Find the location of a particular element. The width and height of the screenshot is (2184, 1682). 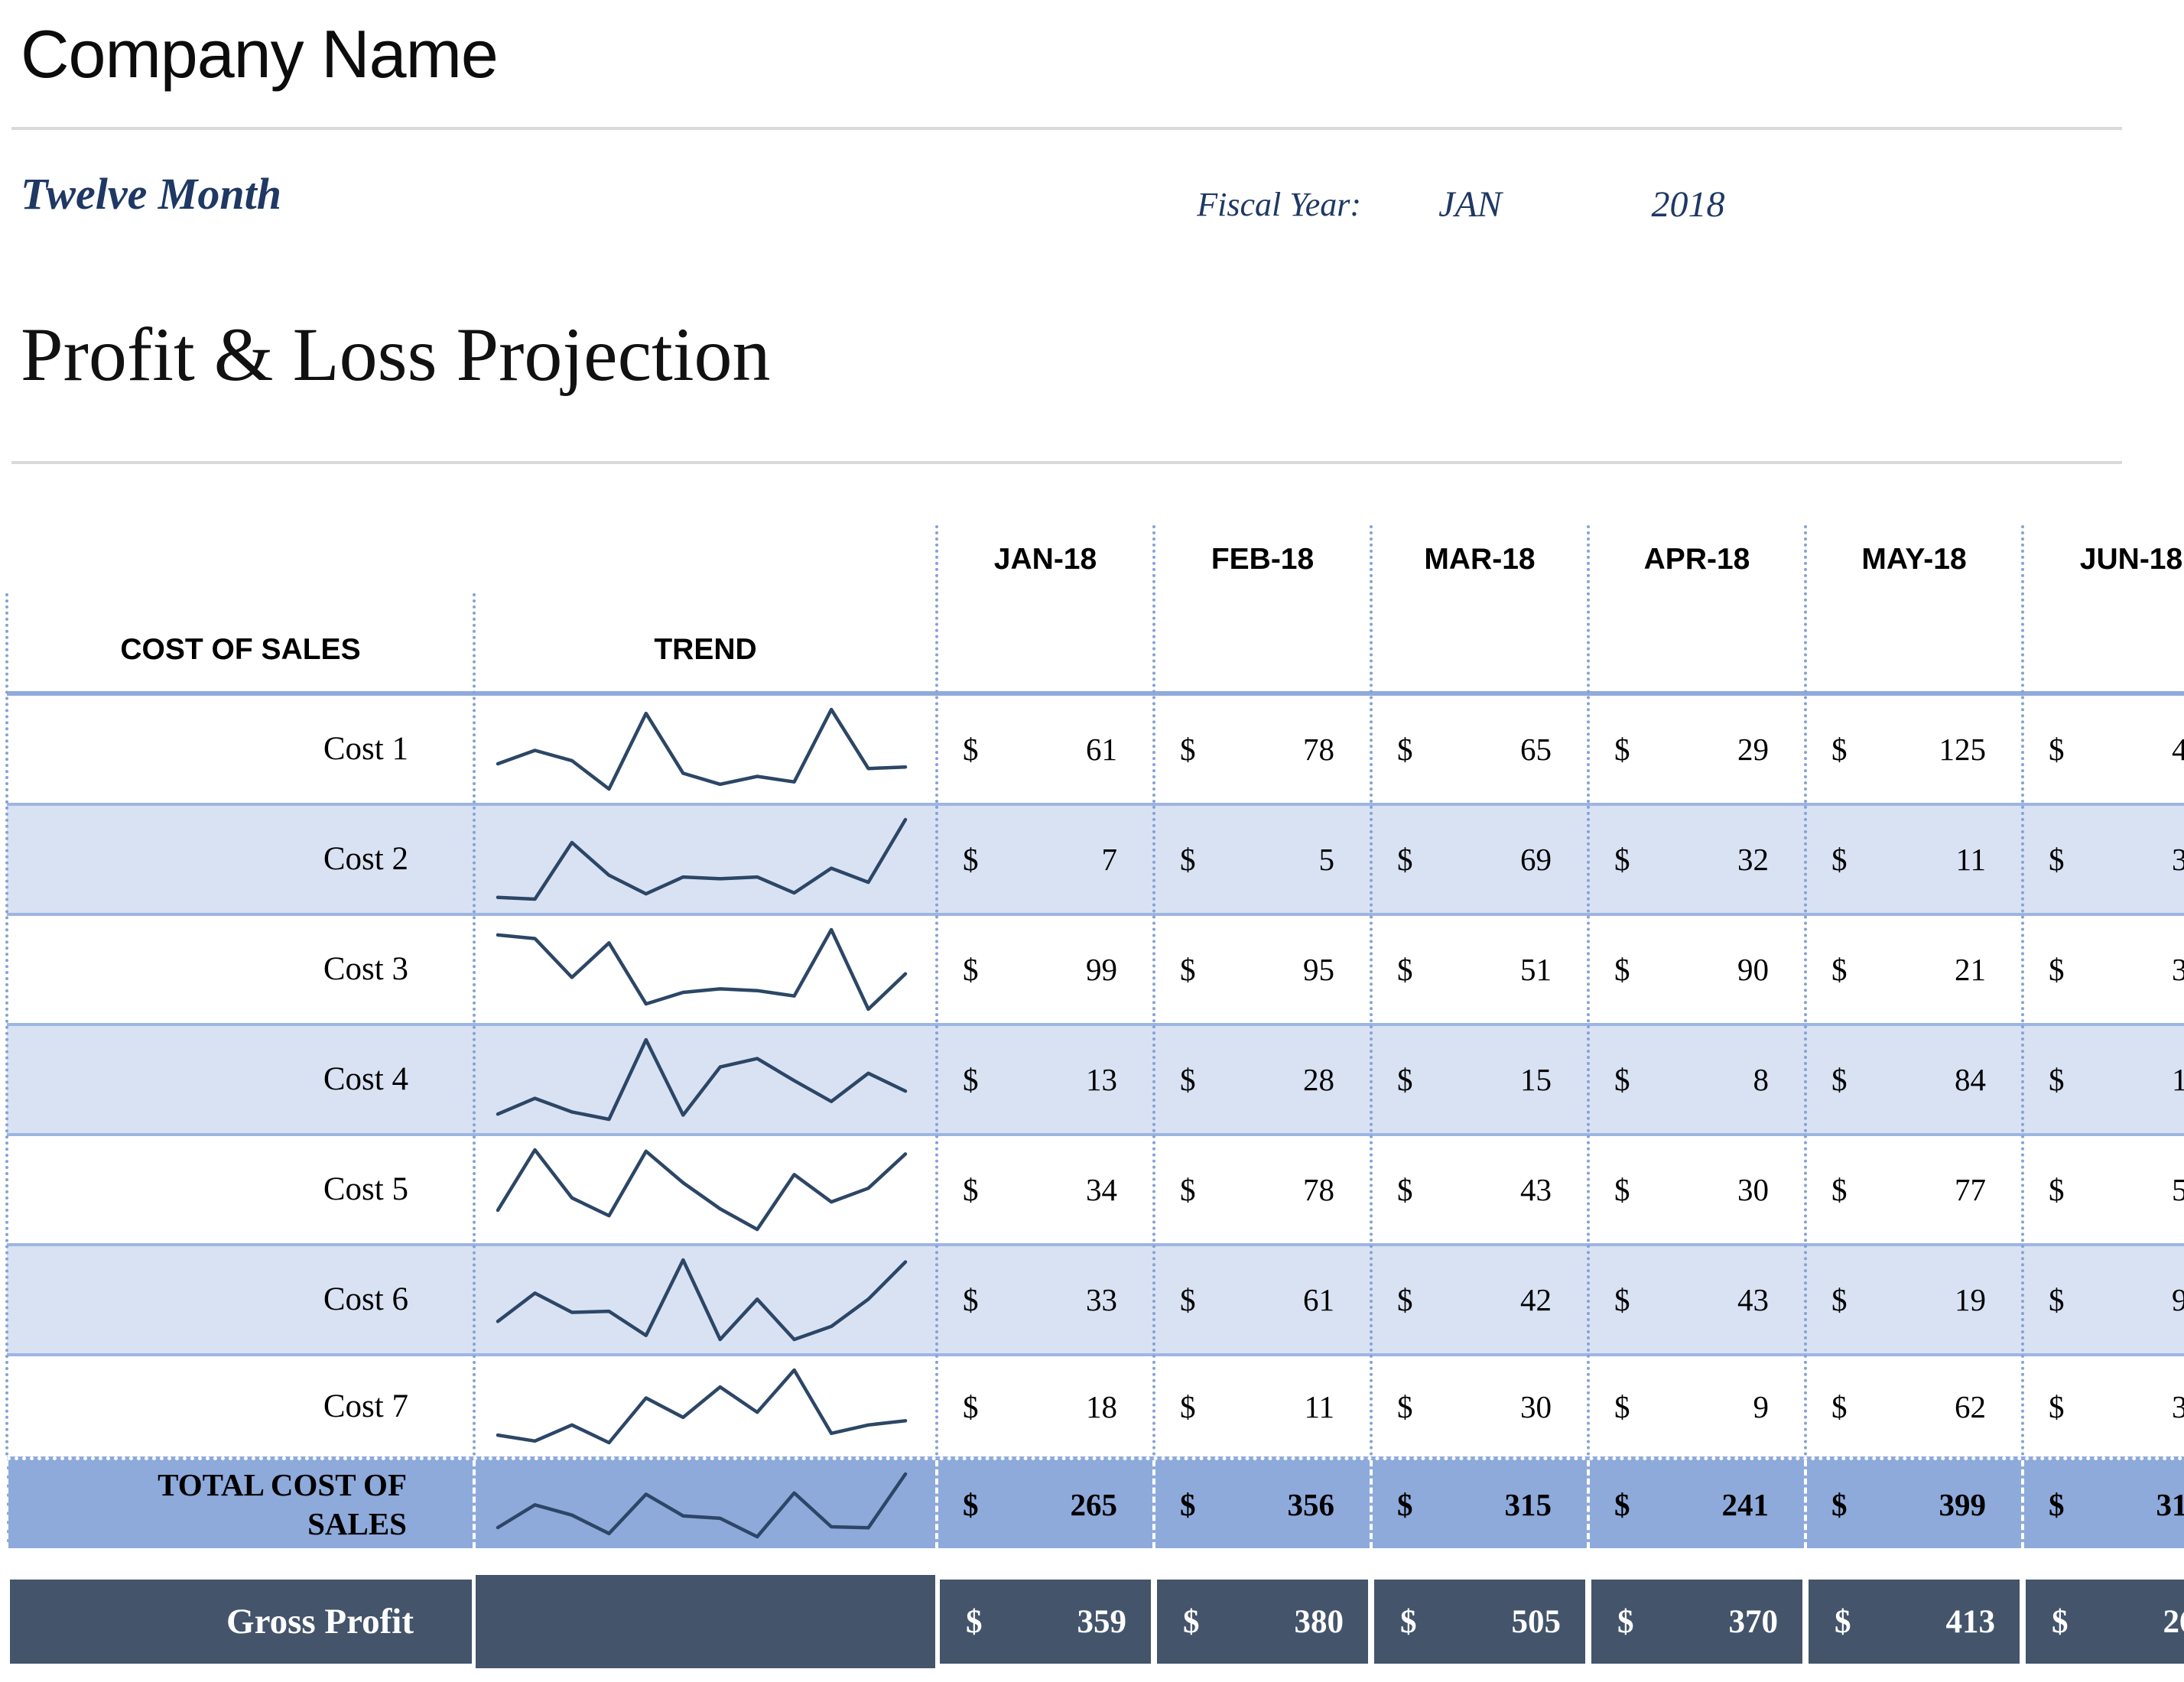

value-cell: $90 is located at coordinates (1696, 969).